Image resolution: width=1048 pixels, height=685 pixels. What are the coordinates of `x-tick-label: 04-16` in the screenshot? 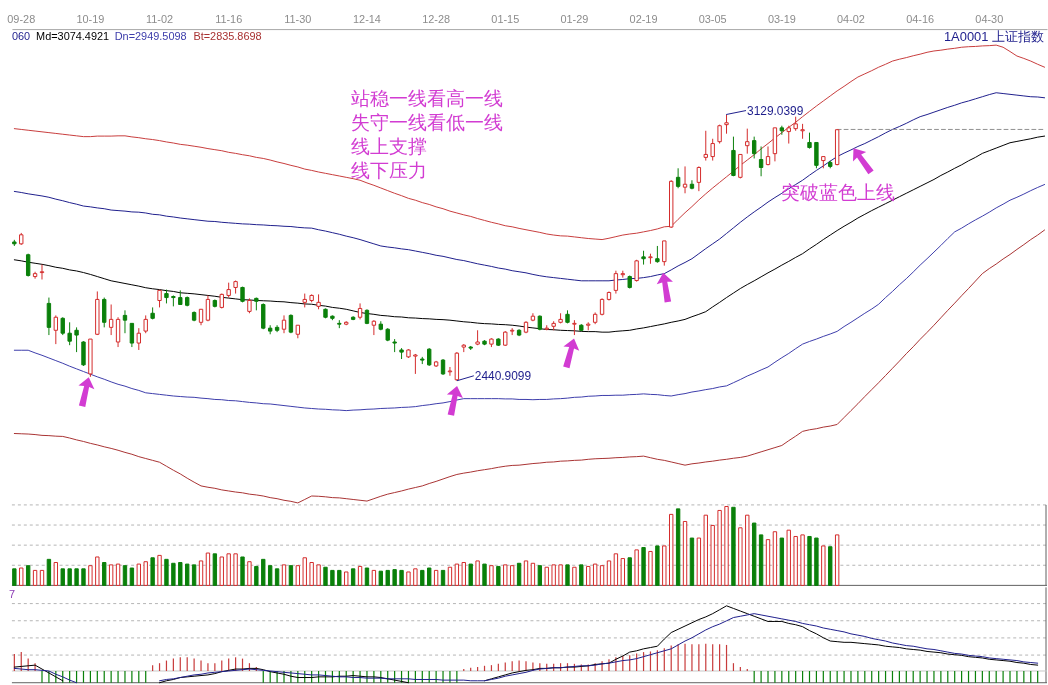 It's located at (920, 18).